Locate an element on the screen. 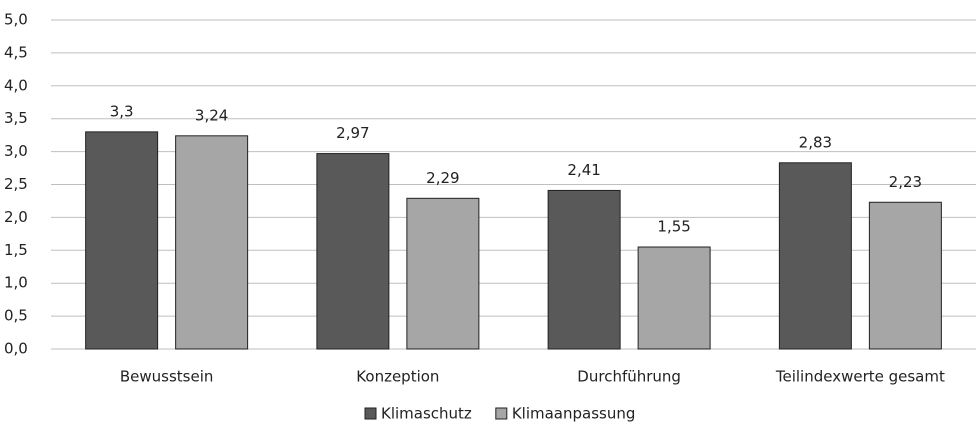 The height and width of the screenshot is (429, 976). value-label: 2,41 is located at coordinates (583, 170).